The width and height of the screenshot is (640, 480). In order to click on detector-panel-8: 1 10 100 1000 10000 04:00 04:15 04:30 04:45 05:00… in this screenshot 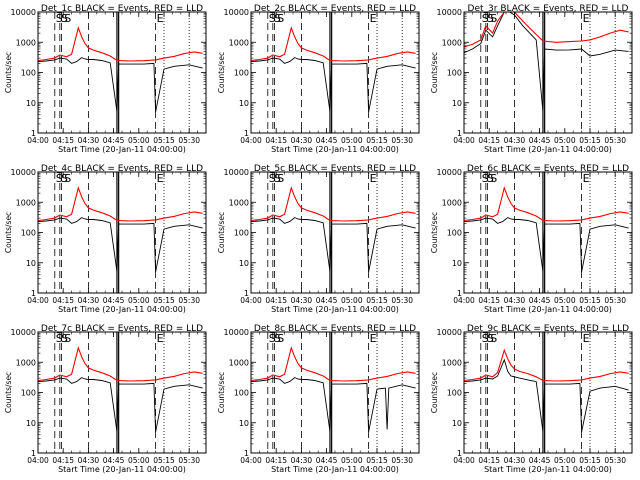, I will do `click(318, 399)`.